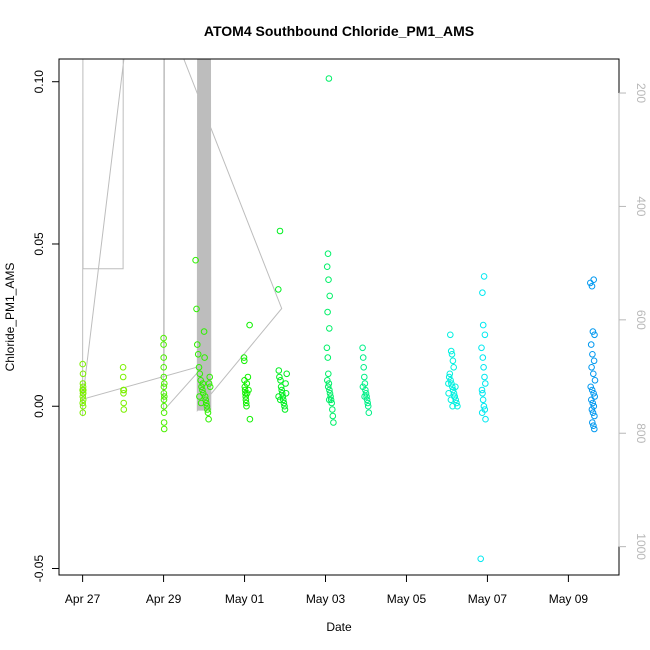  I want to click on y-tick-label: 0.10, so click(39, 82).